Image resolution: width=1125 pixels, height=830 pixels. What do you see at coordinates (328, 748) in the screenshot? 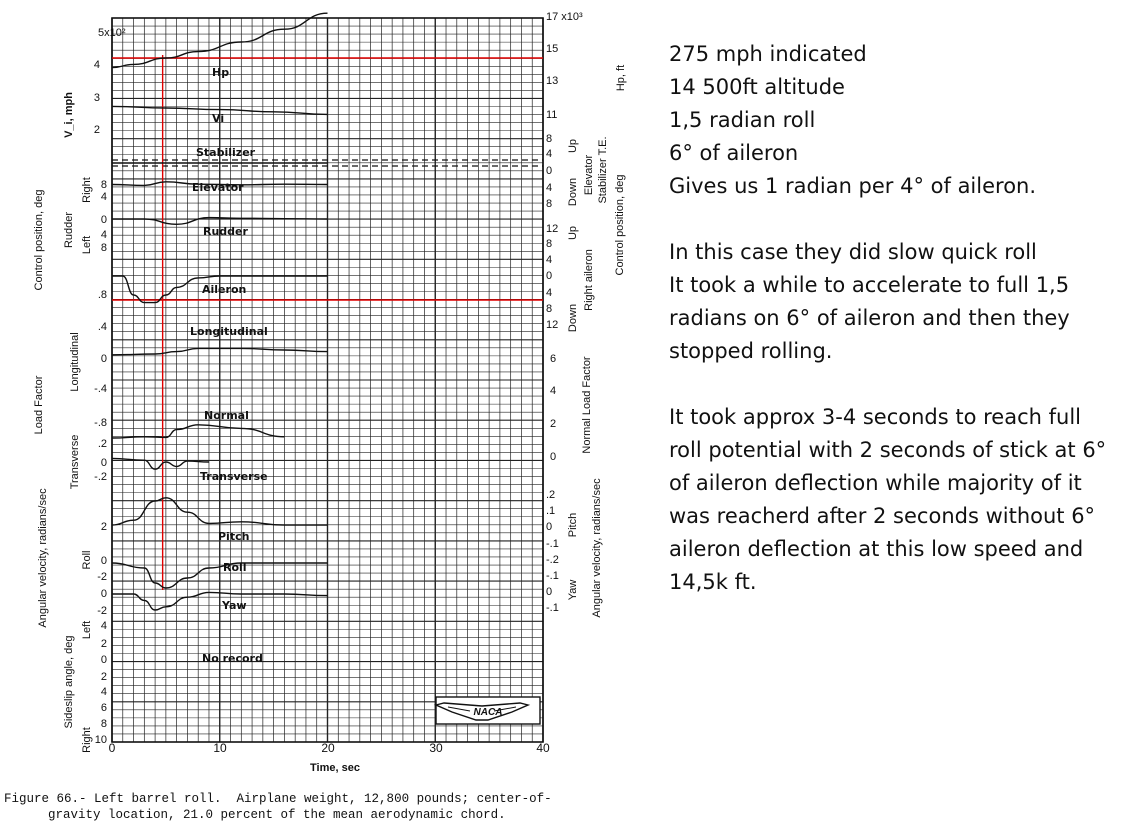
I see `x-tick-label: 20` at bounding box center [328, 748].